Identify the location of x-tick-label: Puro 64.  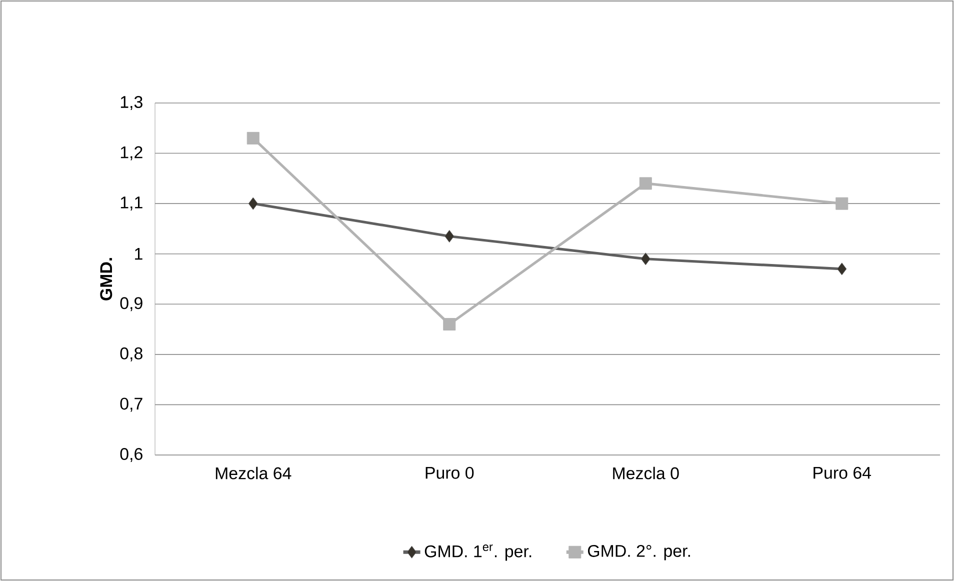
(843, 472).